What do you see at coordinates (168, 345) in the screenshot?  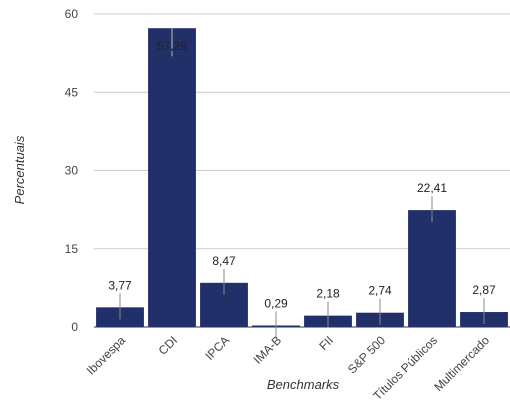 I see `x-tick-label: CDI` at bounding box center [168, 345].